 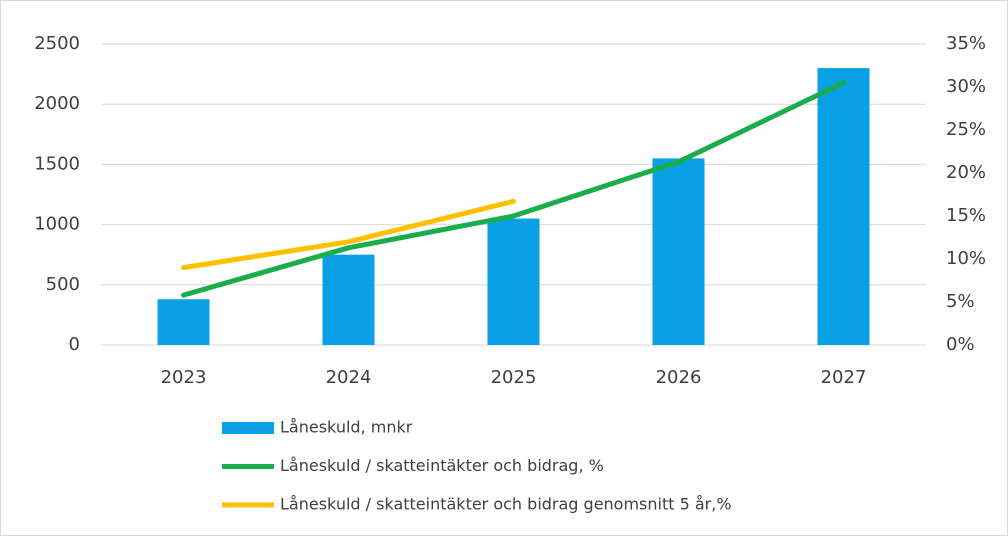 I want to click on y-tick-label: 1500, so click(x=57, y=163).